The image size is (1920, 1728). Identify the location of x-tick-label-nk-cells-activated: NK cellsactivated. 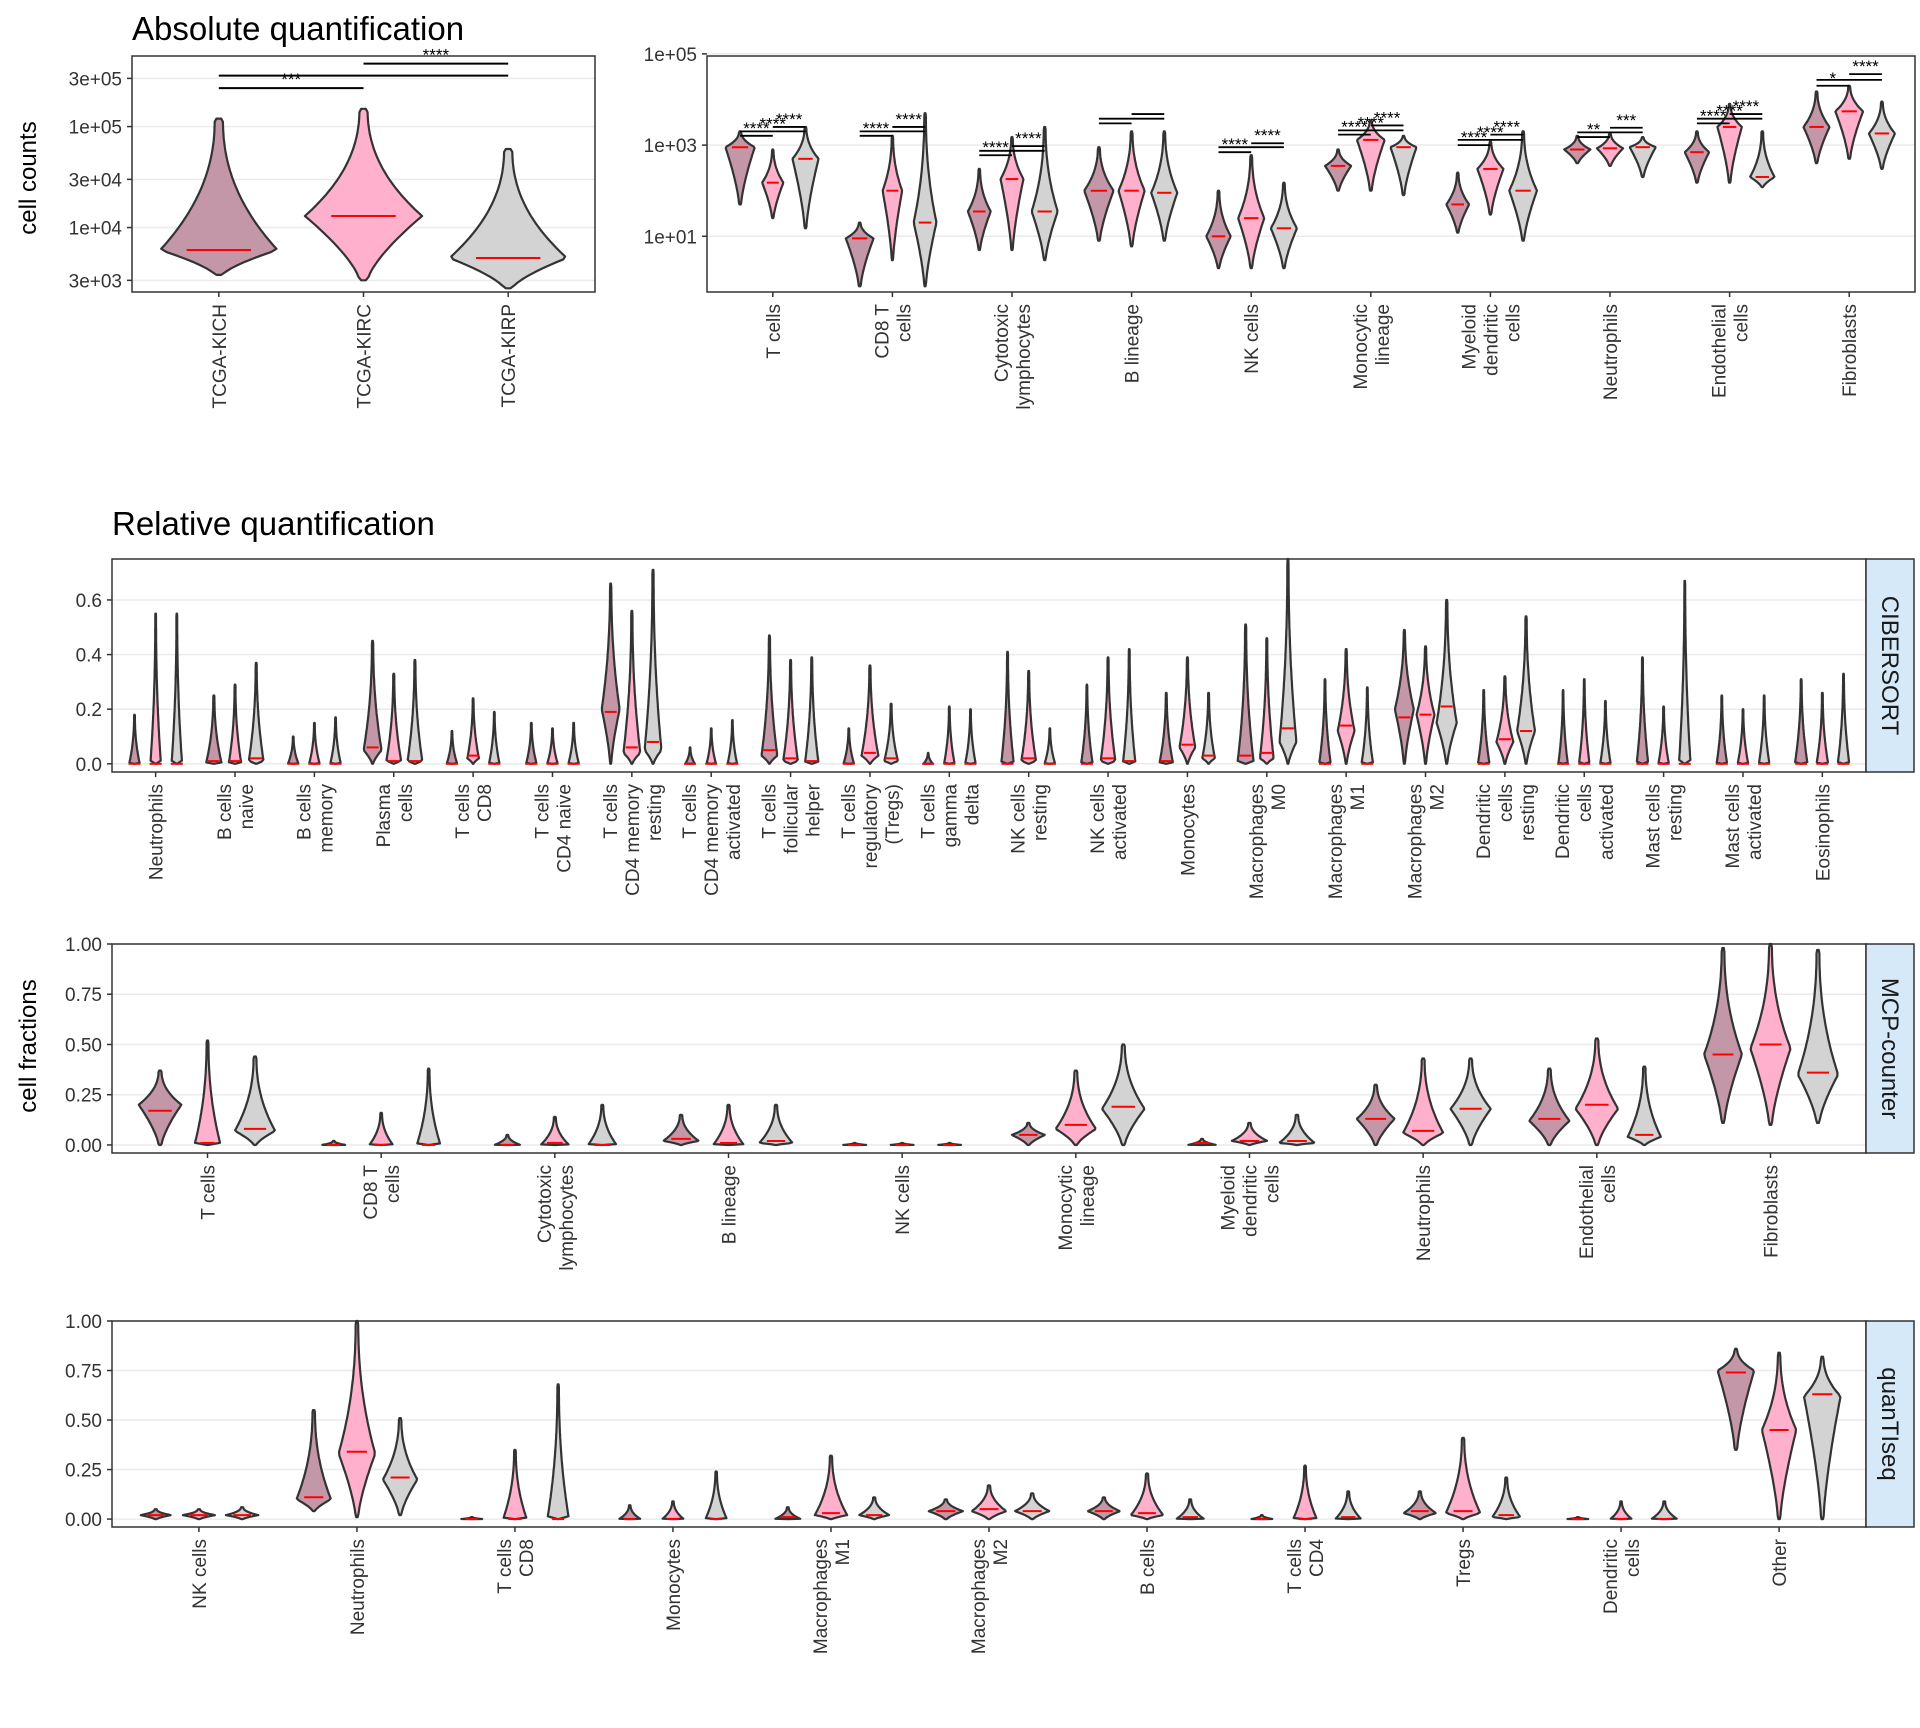
(1109, 822).